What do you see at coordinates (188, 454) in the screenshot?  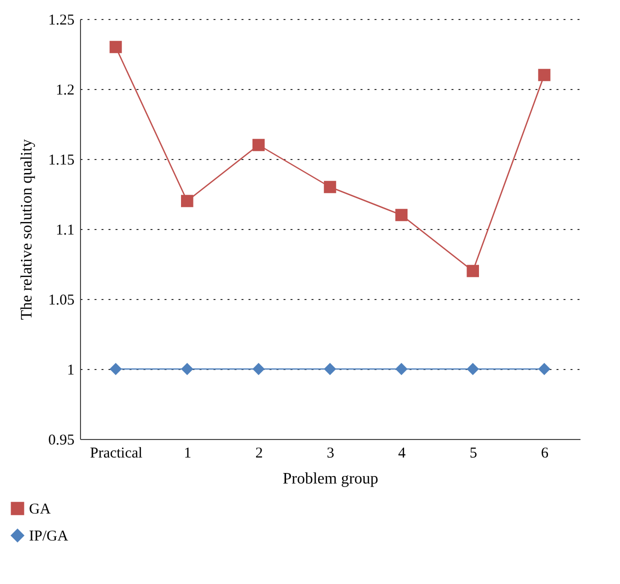 I see `x-tick-label: 1` at bounding box center [188, 454].